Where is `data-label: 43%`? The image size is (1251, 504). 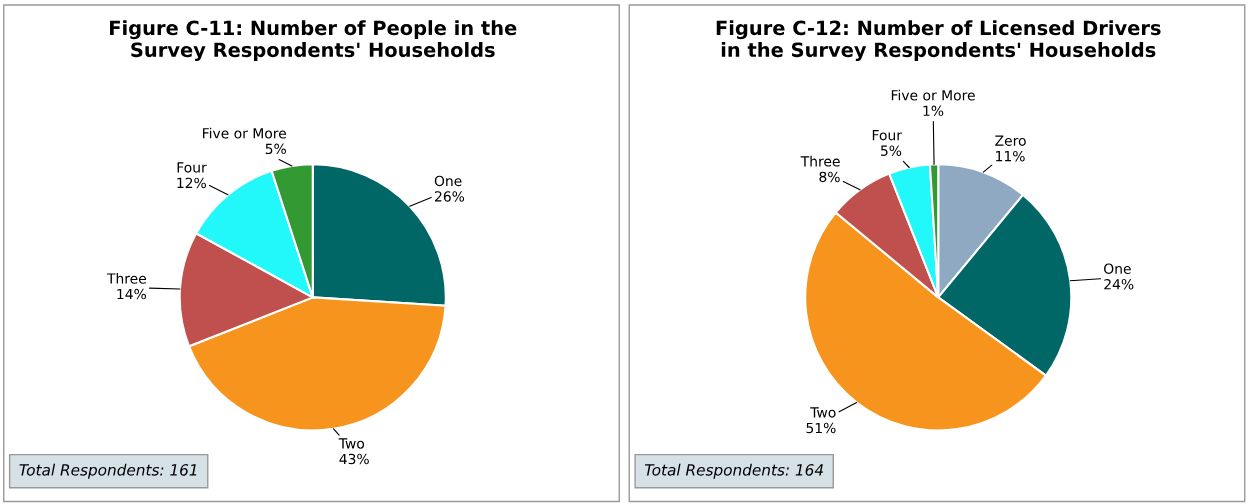
data-label: 43% is located at coordinates (354, 459).